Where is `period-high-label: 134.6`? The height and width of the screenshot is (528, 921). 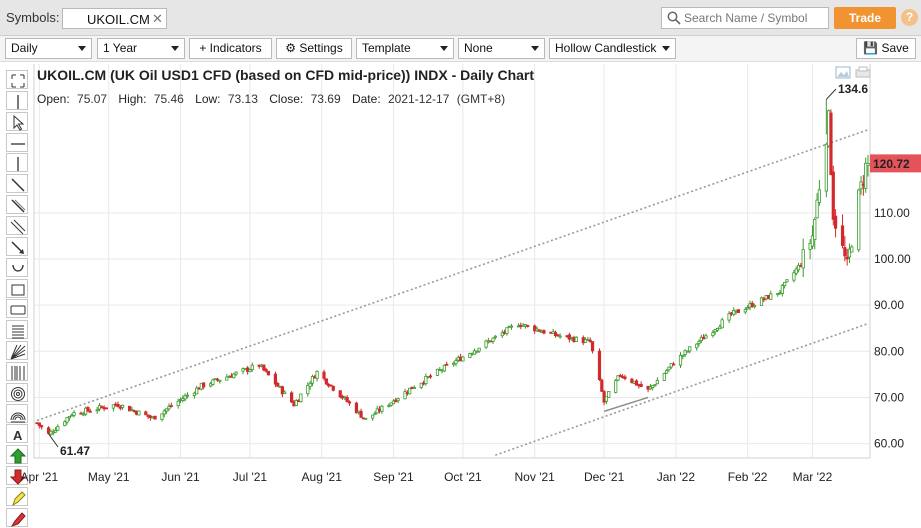
period-high-label: 134.6 is located at coordinates (853, 89).